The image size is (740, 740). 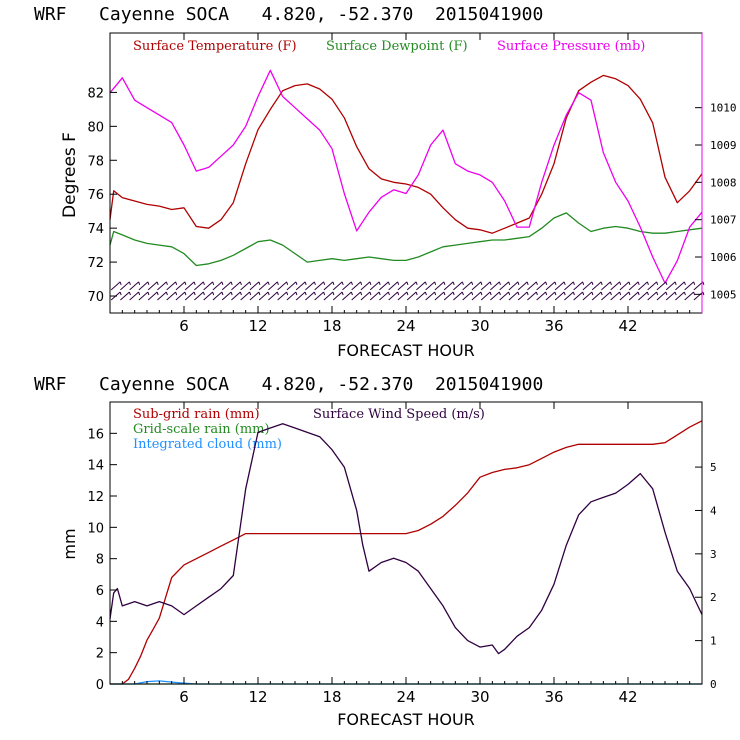 I want to click on y2-tick-label: 4, so click(x=713, y=510).